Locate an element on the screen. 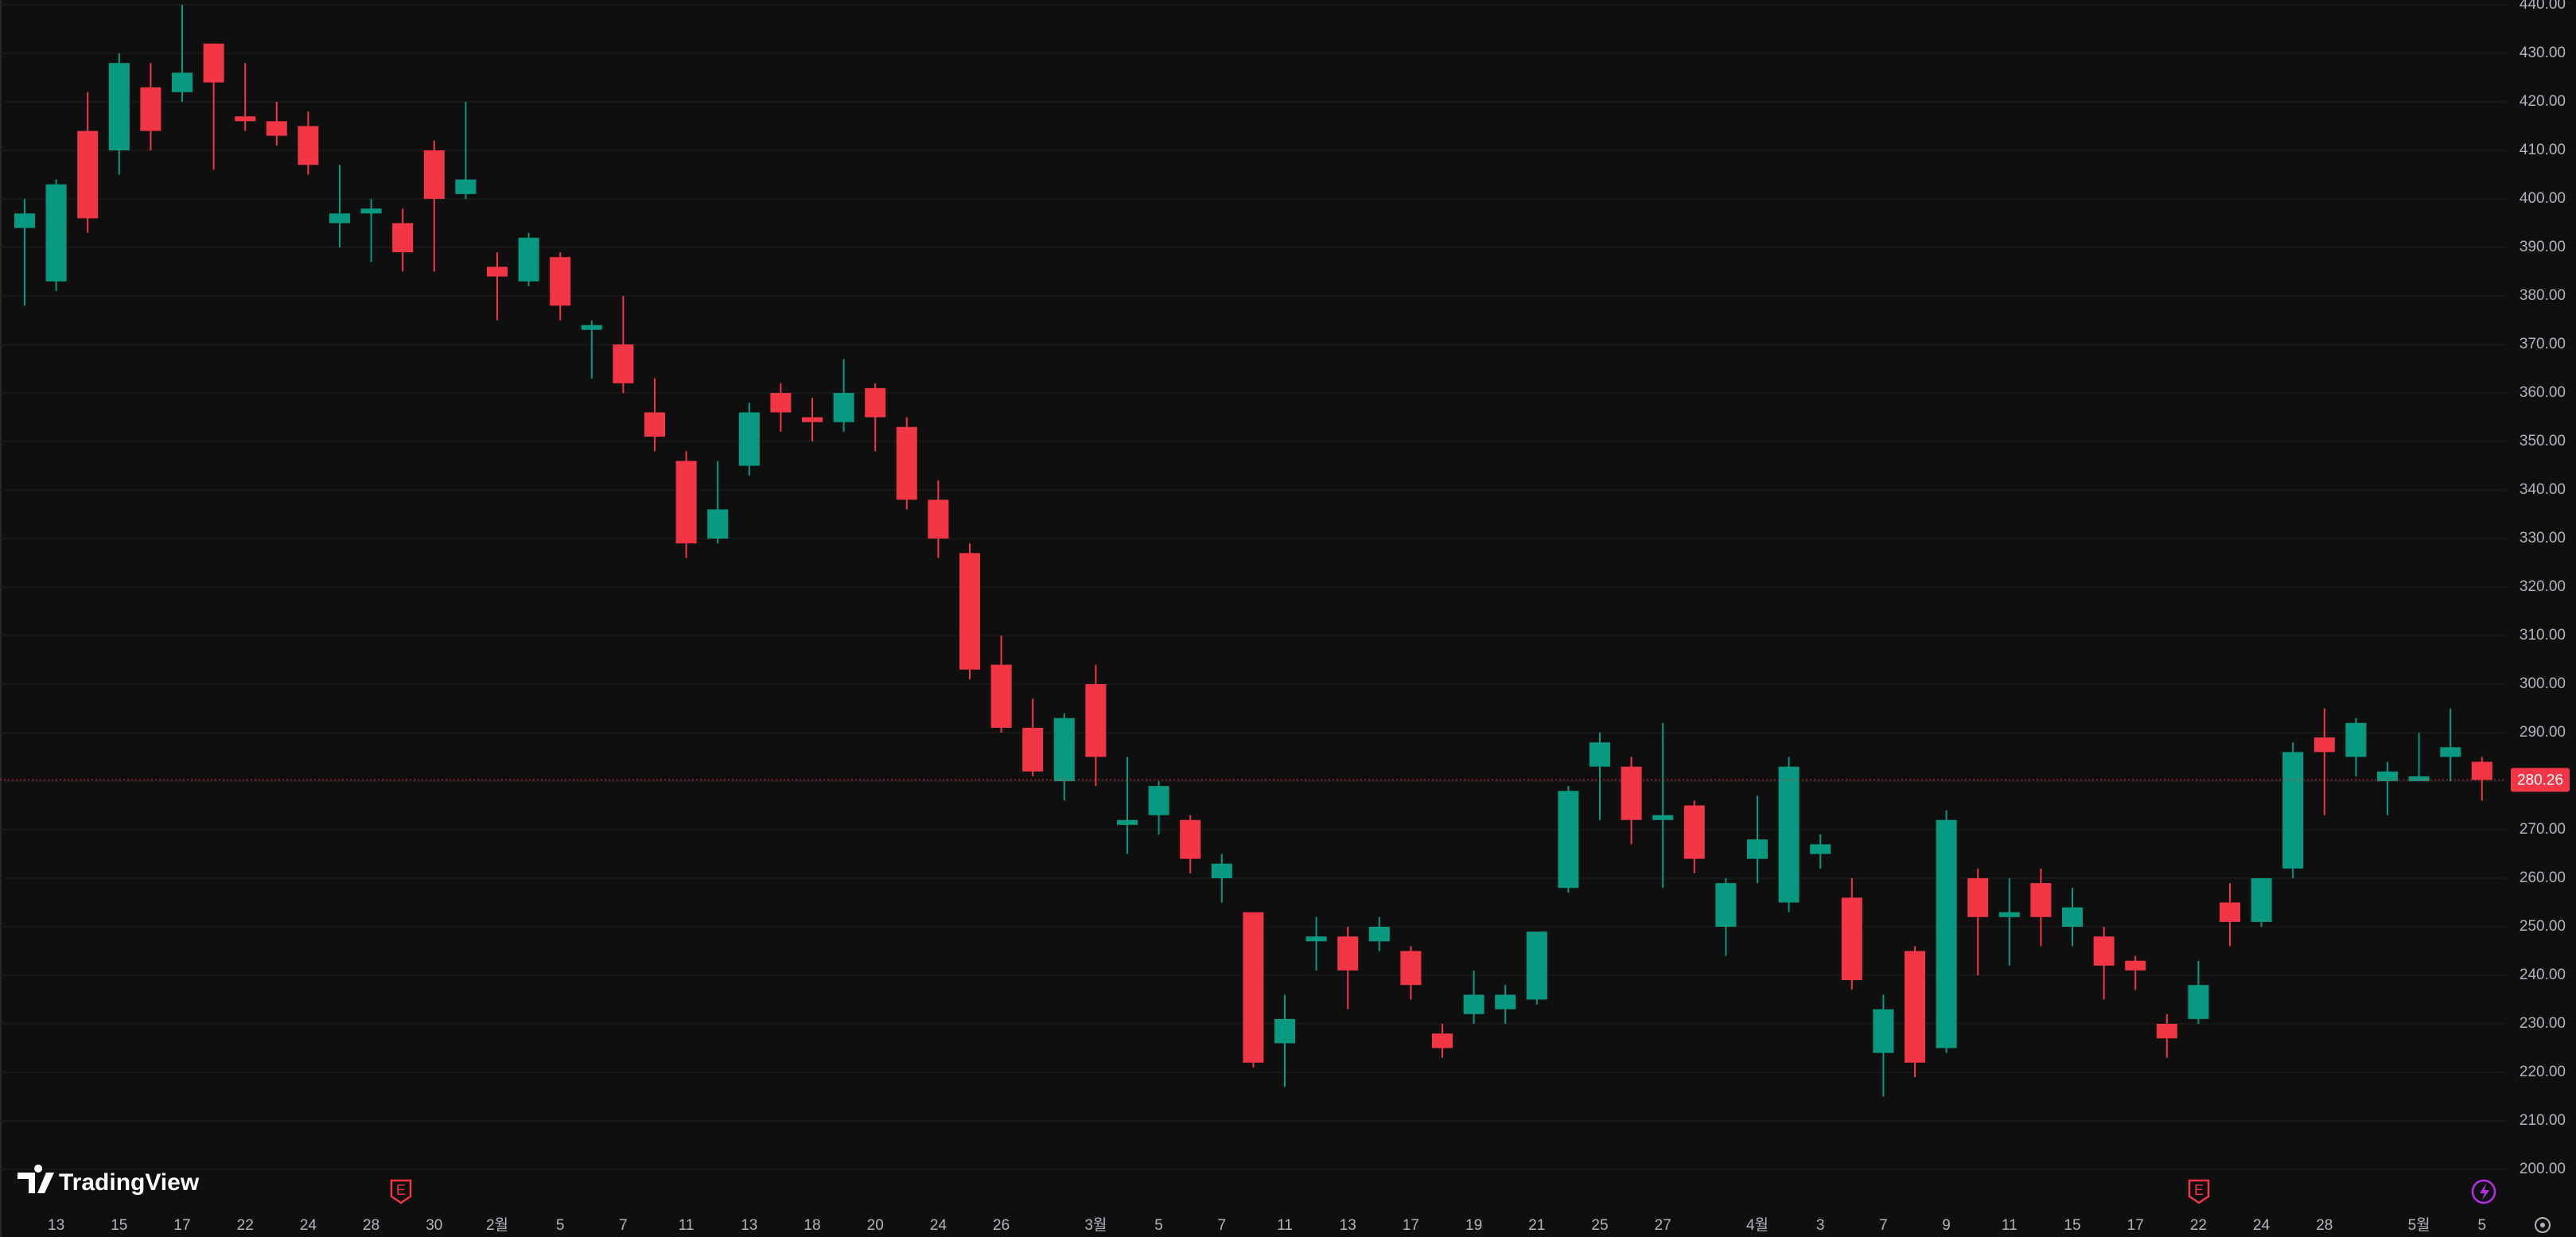 The width and height of the screenshot is (2576, 1237). y-tick-label: 310.00 is located at coordinates (2543, 635).